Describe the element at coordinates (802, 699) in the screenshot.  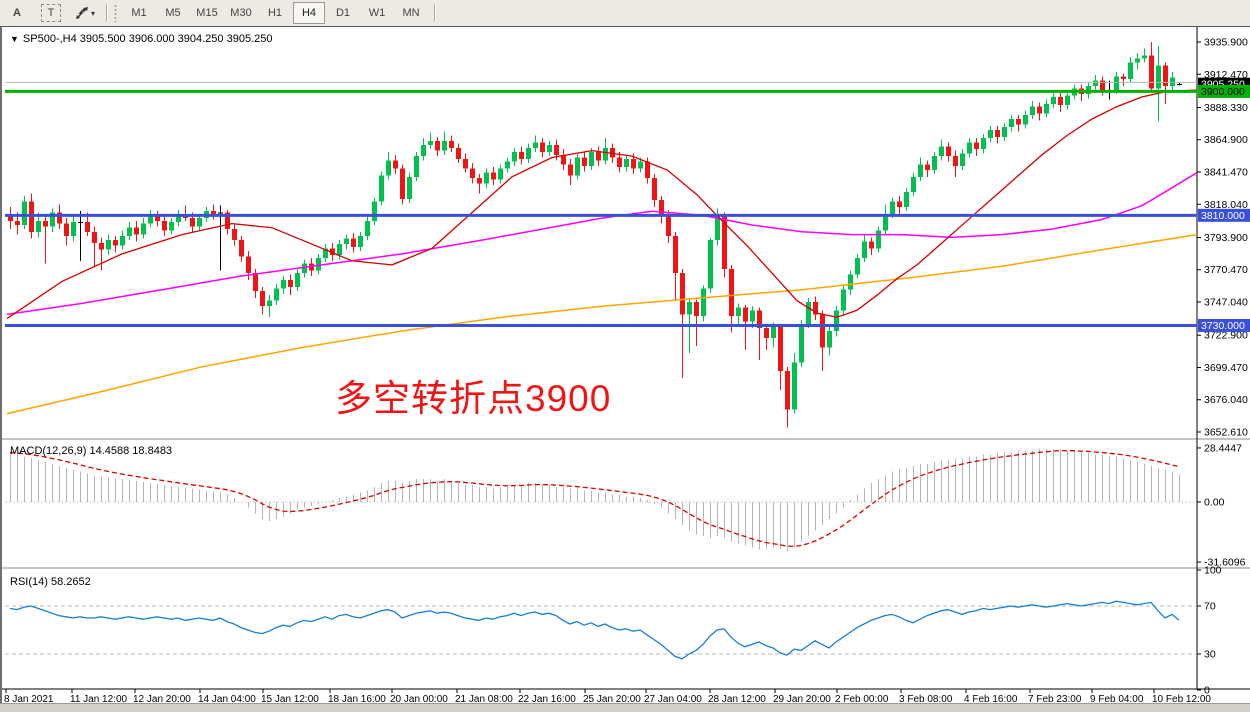
I see `time-tick-label: 29 Jan 20:00` at that location.